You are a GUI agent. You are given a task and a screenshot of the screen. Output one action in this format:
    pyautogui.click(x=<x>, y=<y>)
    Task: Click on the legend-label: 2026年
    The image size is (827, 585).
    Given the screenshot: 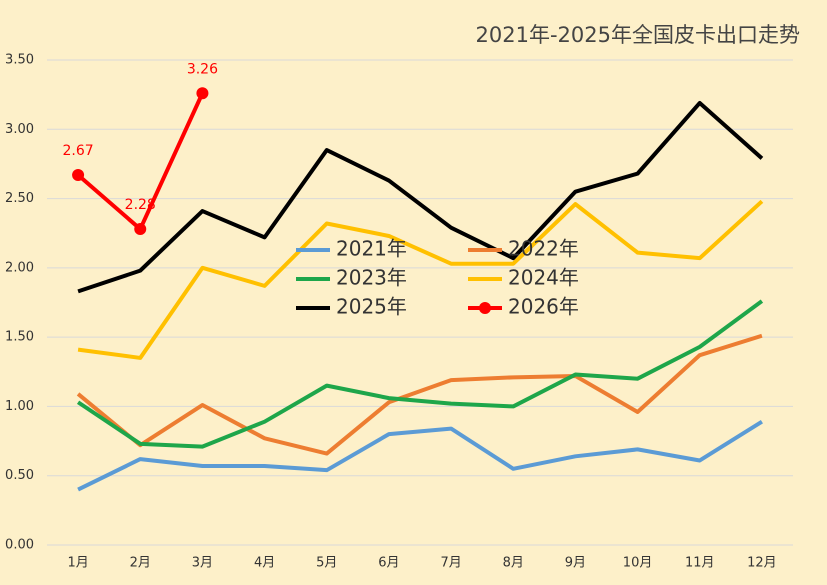 What is the action you would take?
    pyautogui.click(x=543, y=307)
    